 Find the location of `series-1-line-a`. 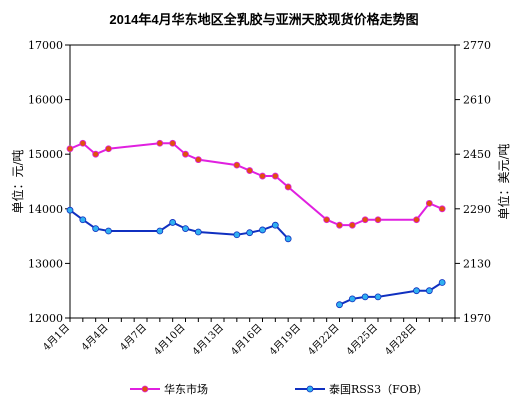

series-1-line-a is located at coordinates (179, 224).